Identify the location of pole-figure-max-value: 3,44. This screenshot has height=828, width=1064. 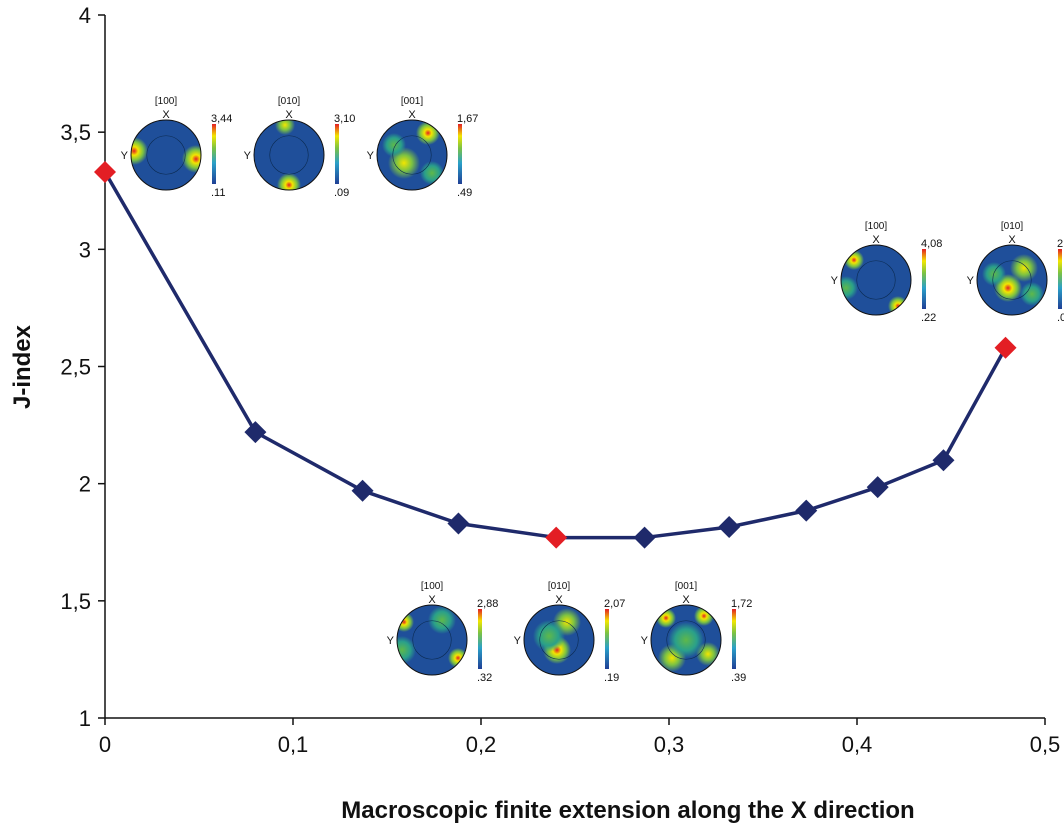
(221, 119).